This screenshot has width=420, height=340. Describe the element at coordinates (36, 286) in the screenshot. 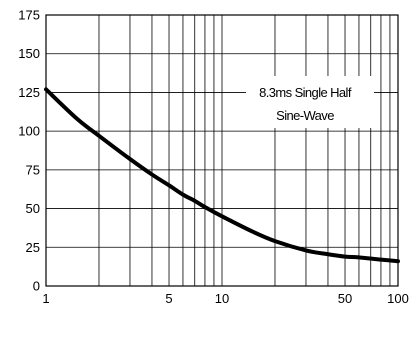

I see `y-tick-label: 0` at that location.